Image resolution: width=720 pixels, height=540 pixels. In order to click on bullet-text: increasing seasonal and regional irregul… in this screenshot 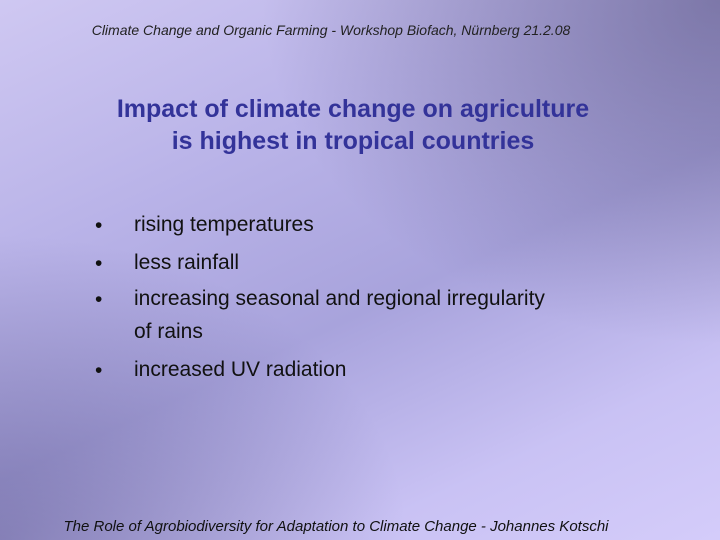, I will do `click(339, 298)`.